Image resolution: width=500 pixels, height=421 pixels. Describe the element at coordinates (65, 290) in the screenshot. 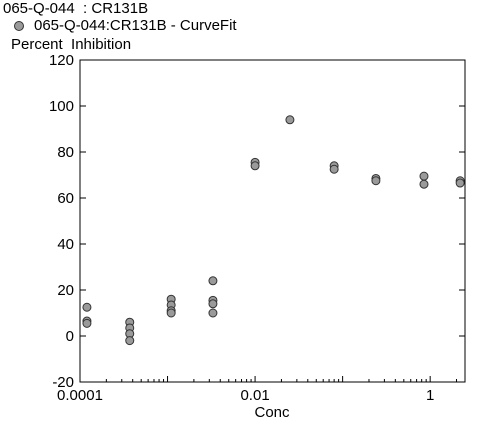

I see `y-tick-label: 20` at that location.